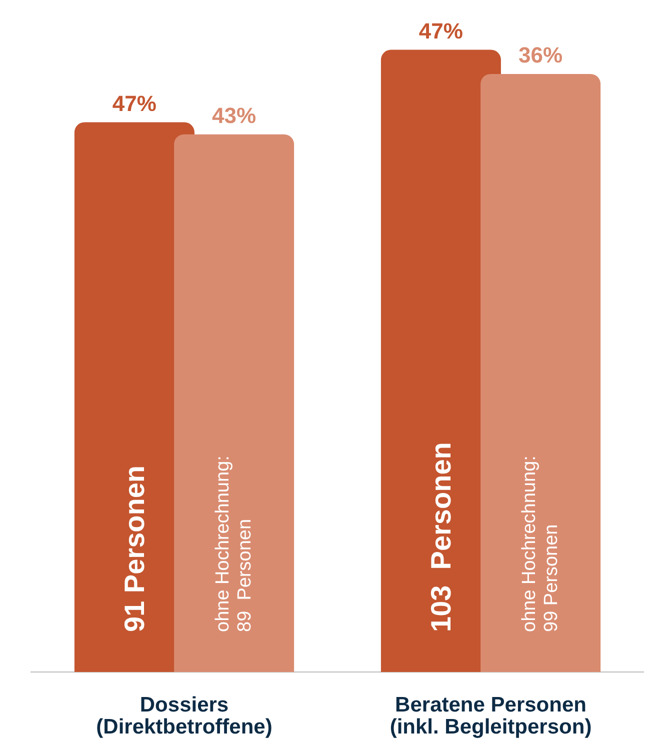  Describe the element at coordinates (134, 548) in the screenshot. I see `data-label: 91 Personen` at that location.